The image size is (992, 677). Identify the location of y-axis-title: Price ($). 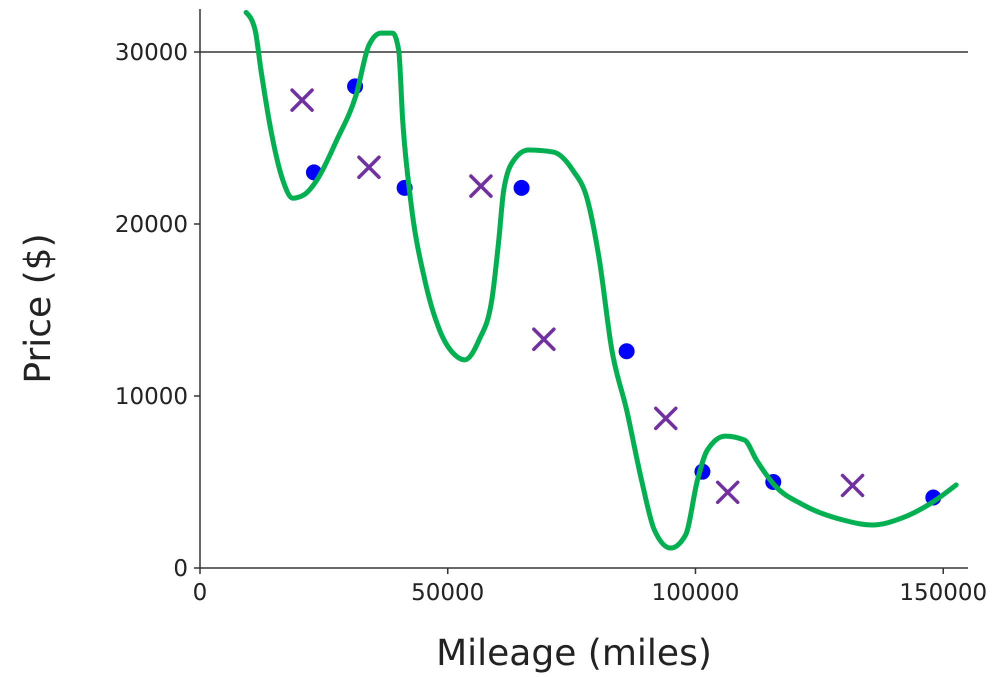
(38, 308).